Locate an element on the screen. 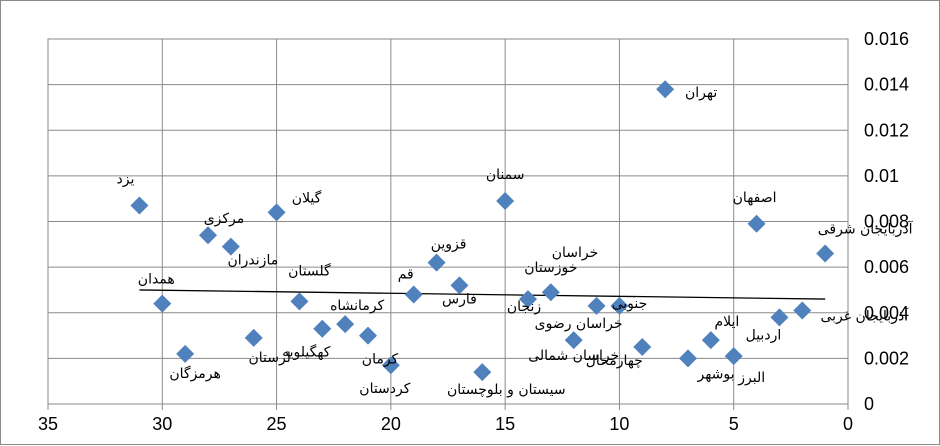 This screenshot has width=940, height=446. point-label: کردستان is located at coordinates (384, 389).